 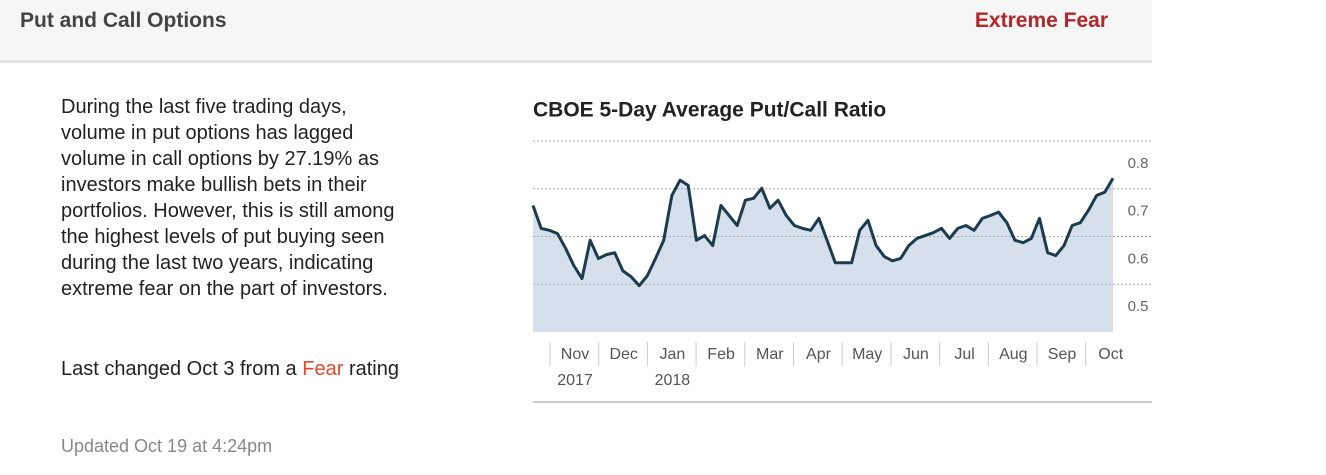 What do you see at coordinates (167, 446) in the screenshot?
I see `updated: Updated Oct 19 at 4:24pm` at bounding box center [167, 446].